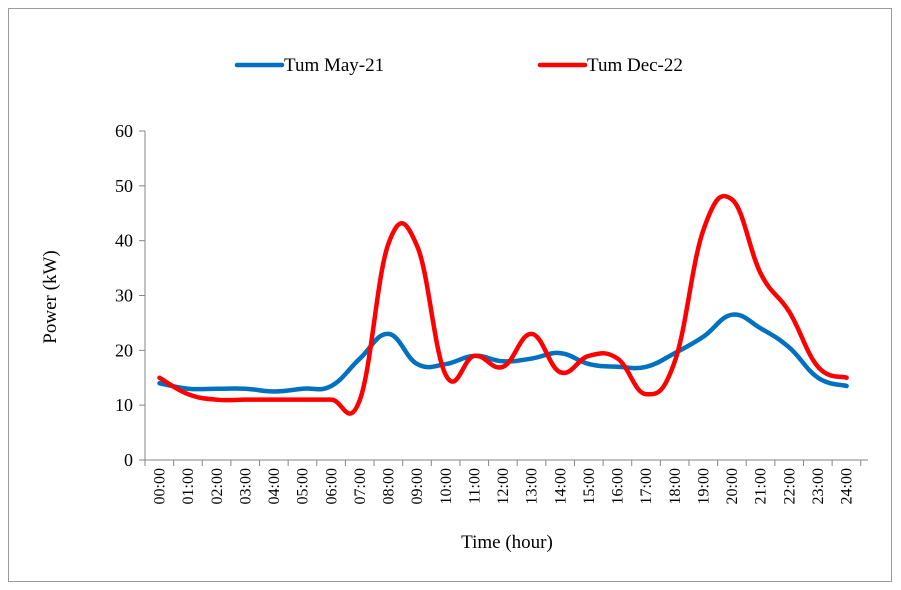 This screenshot has height=590, width=901. I want to click on x-tick-label: 01:00, so click(188, 486).